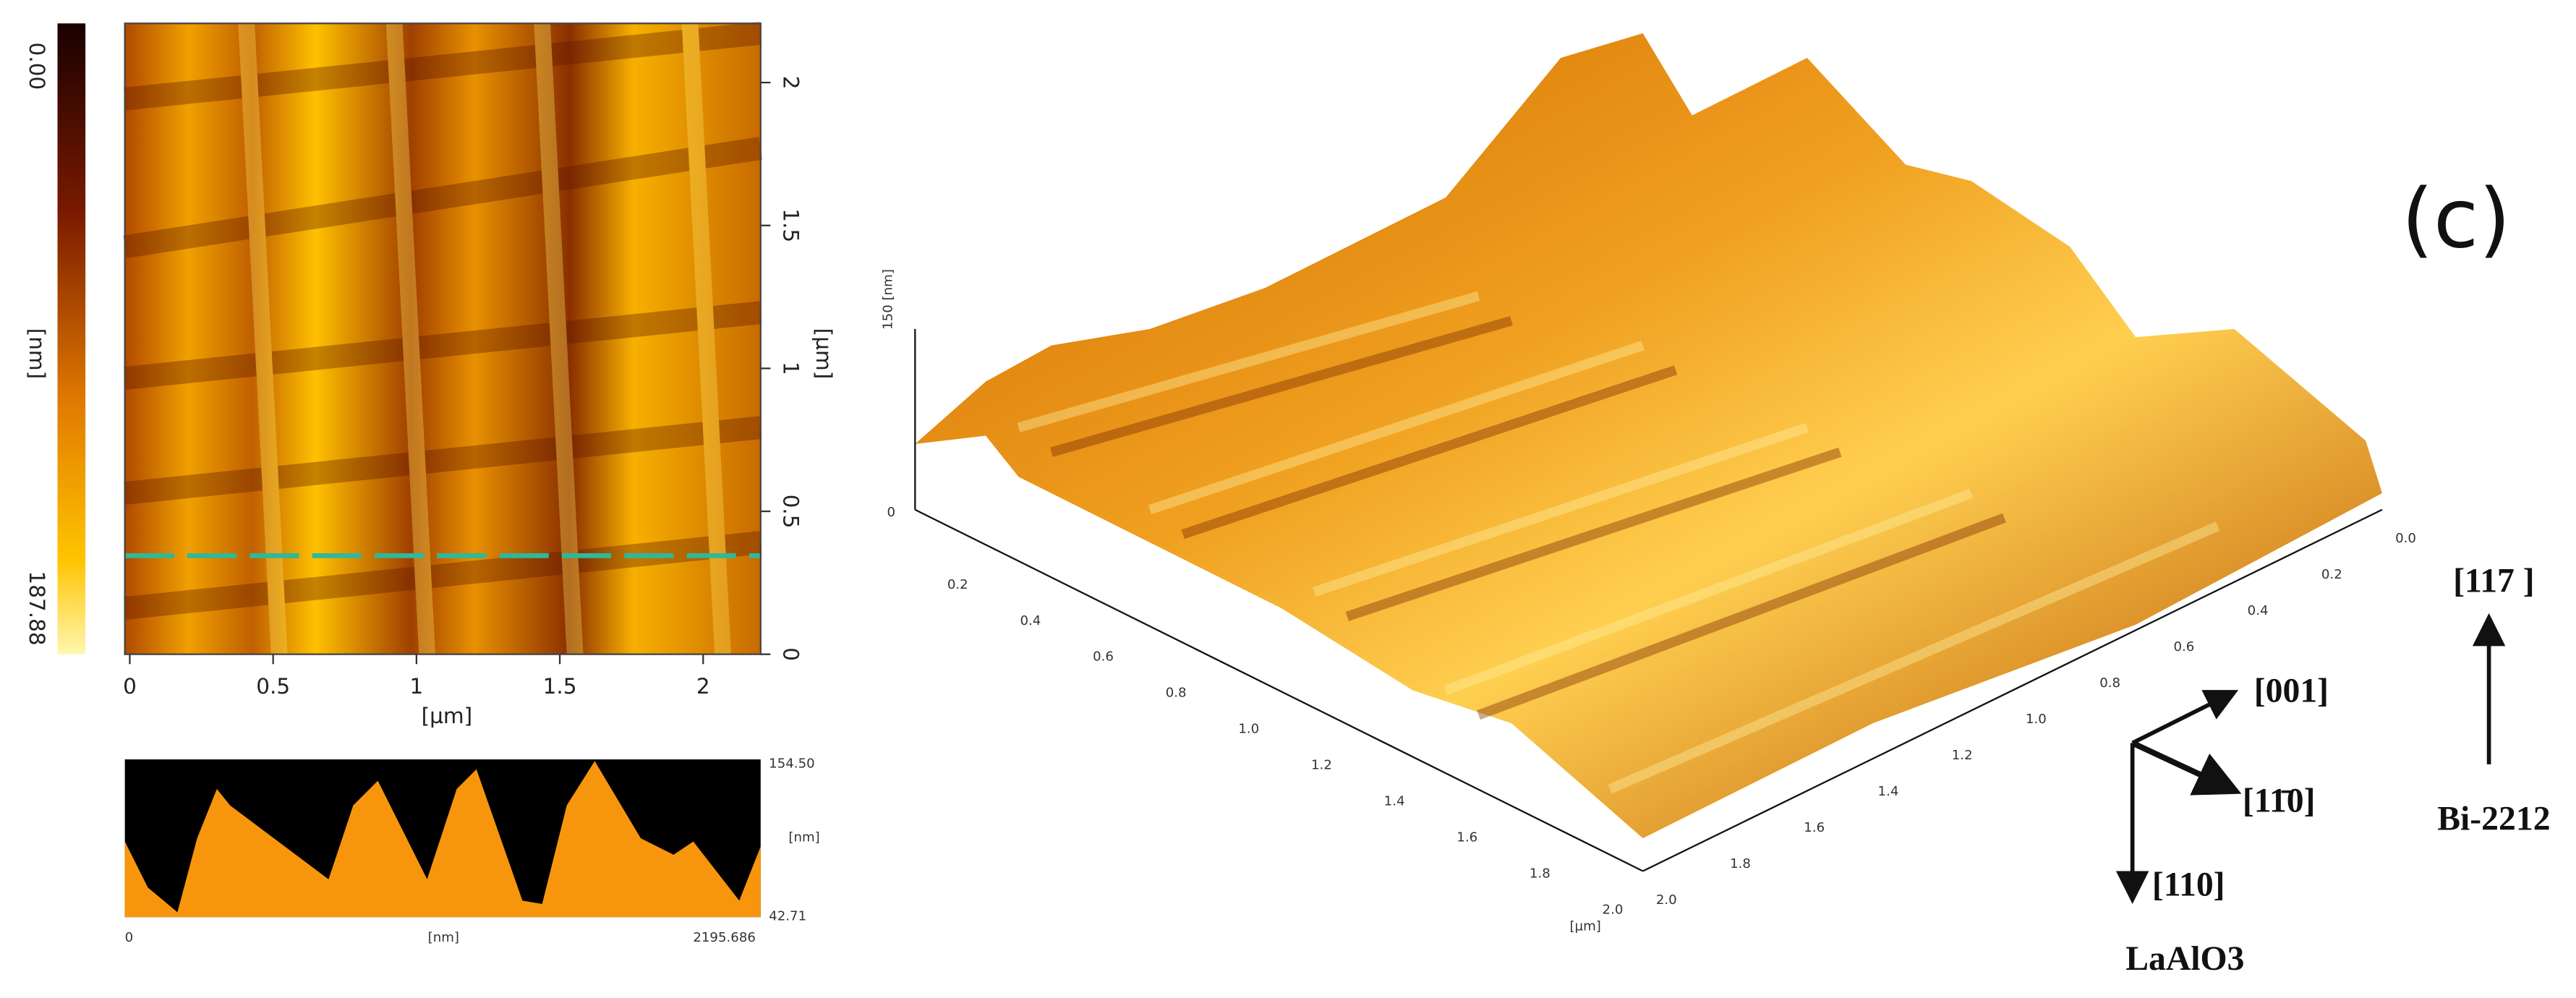  I want to click on y-tick-label: 1, so click(791, 368).